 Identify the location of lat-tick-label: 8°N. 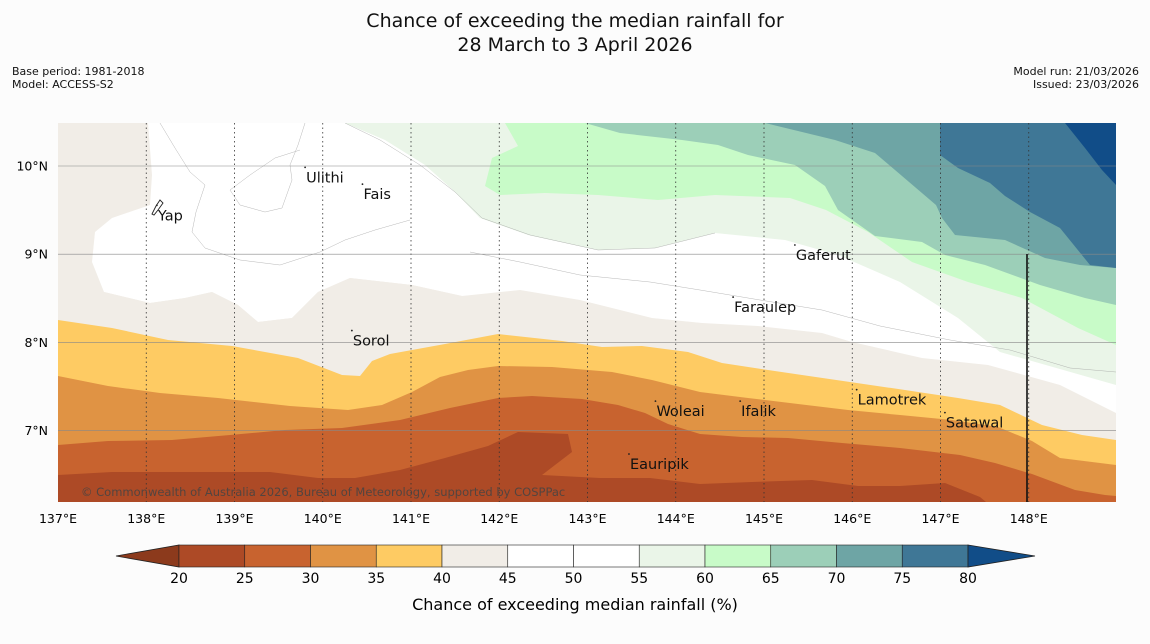
(36, 342).